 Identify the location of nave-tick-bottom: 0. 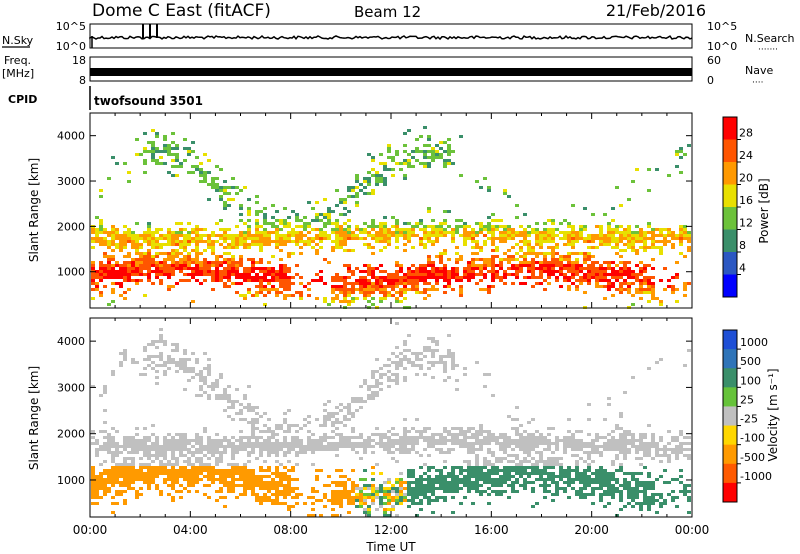
(710, 80).